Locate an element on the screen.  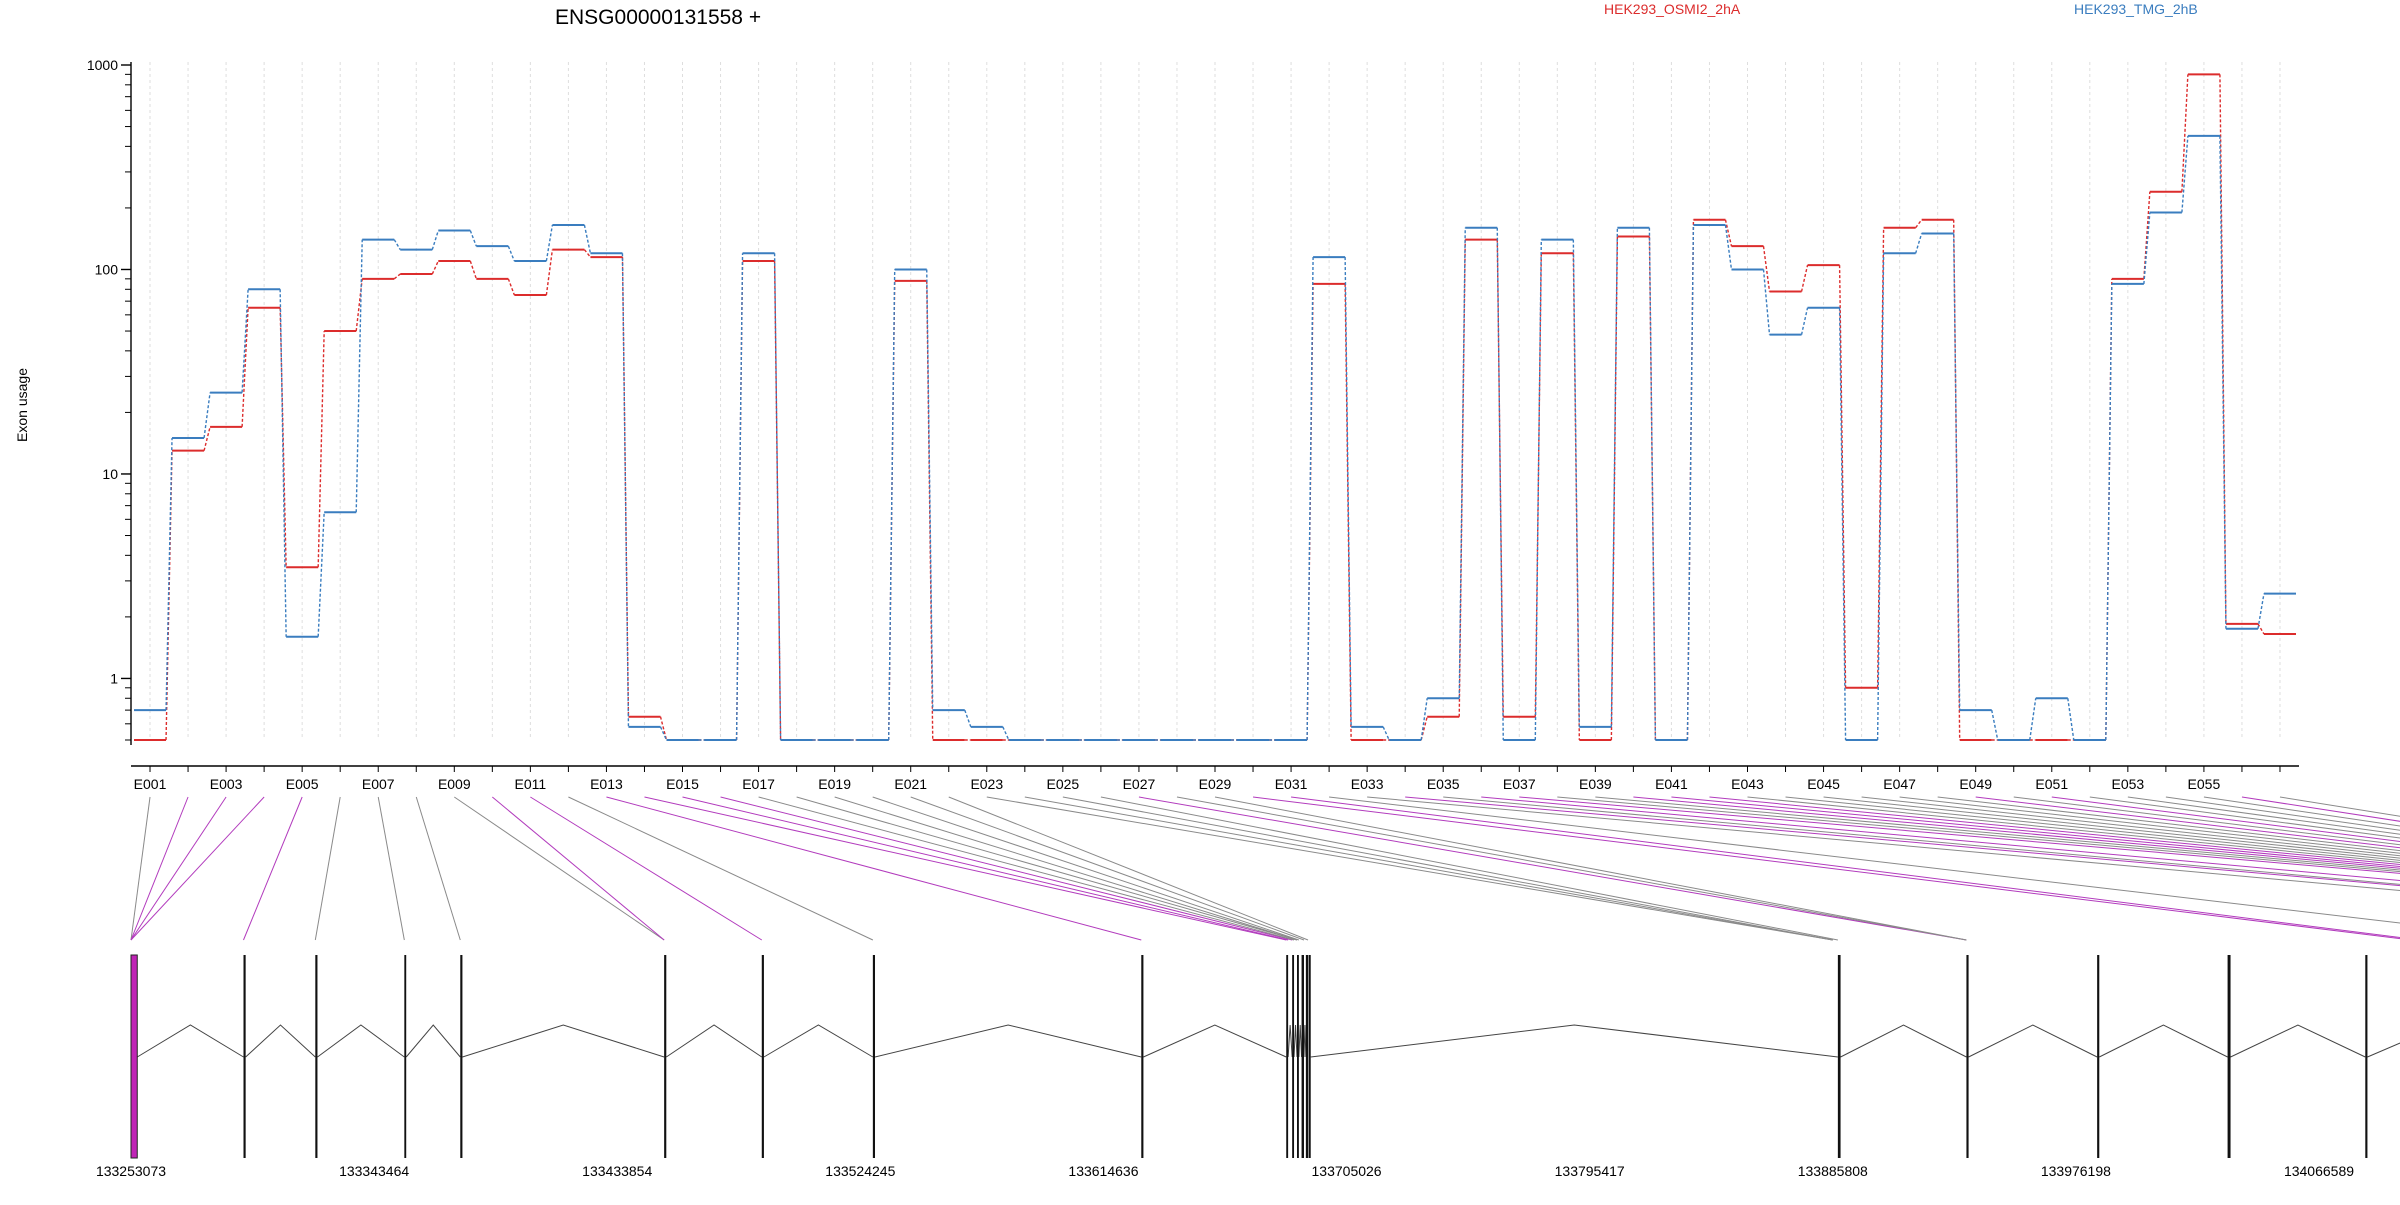
exon-tick-label: E017 is located at coordinates (758, 784).